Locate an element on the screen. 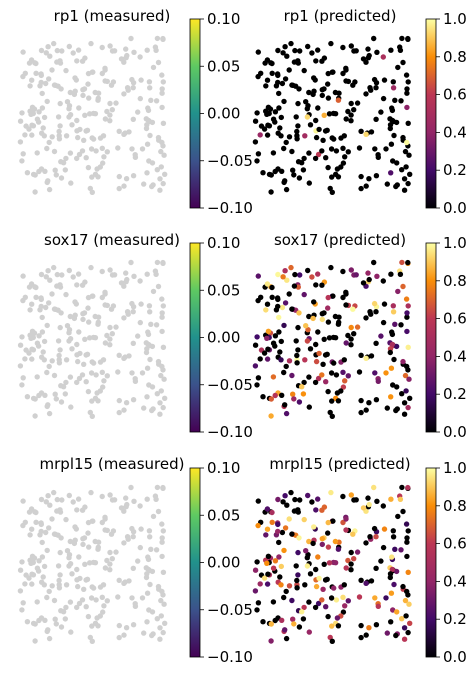  colorbar-tick-label: 1.0 is located at coordinates (455, 19).